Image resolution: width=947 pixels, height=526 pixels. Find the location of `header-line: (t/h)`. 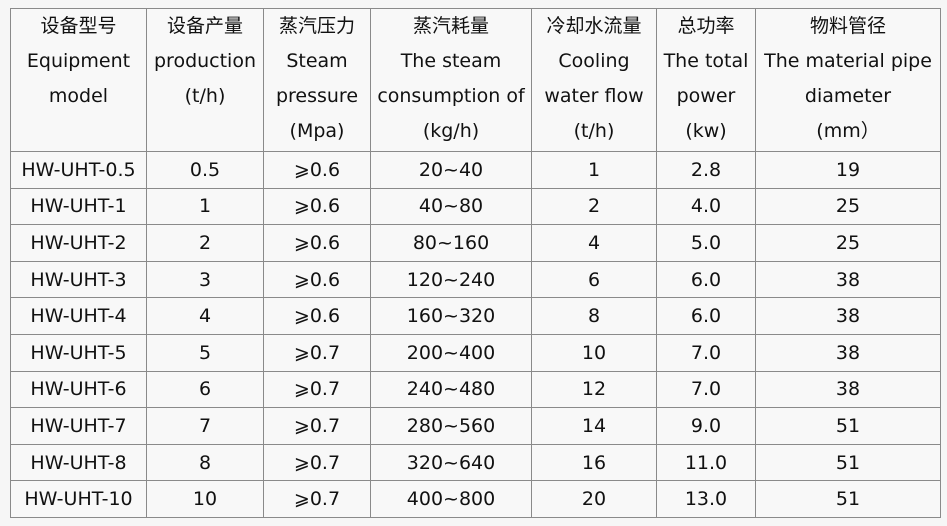

header-line: (t/h) is located at coordinates (205, 96).